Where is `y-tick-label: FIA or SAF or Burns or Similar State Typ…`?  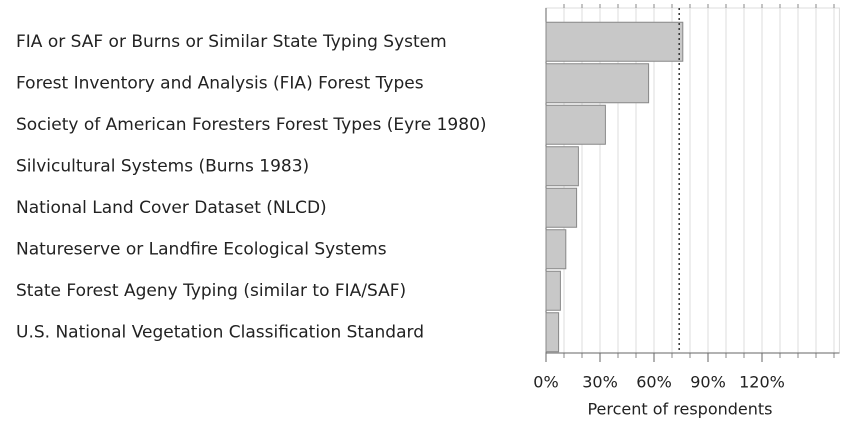 y-tick-label: FIA or SAF or Burns or Similar State Typ… is located at coordinates (231, 42).